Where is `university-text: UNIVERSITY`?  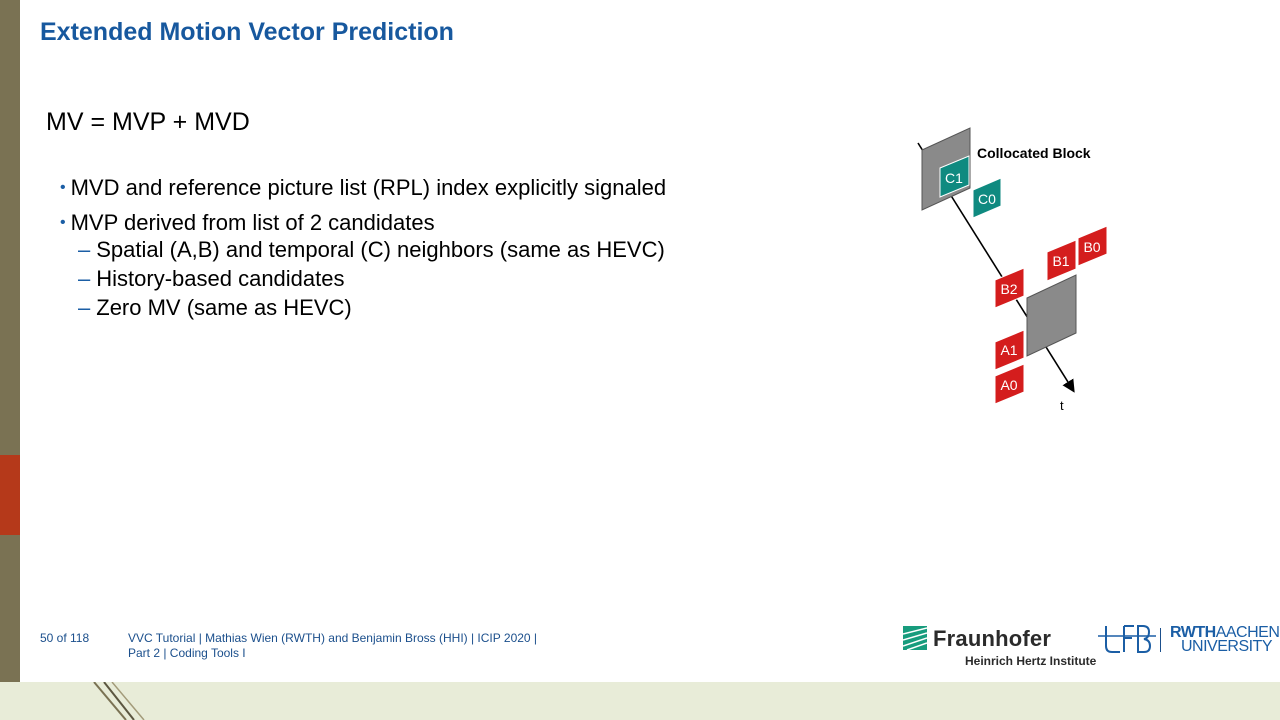
university-text: UNIVERSITY is located at coordinates (1226, 646).